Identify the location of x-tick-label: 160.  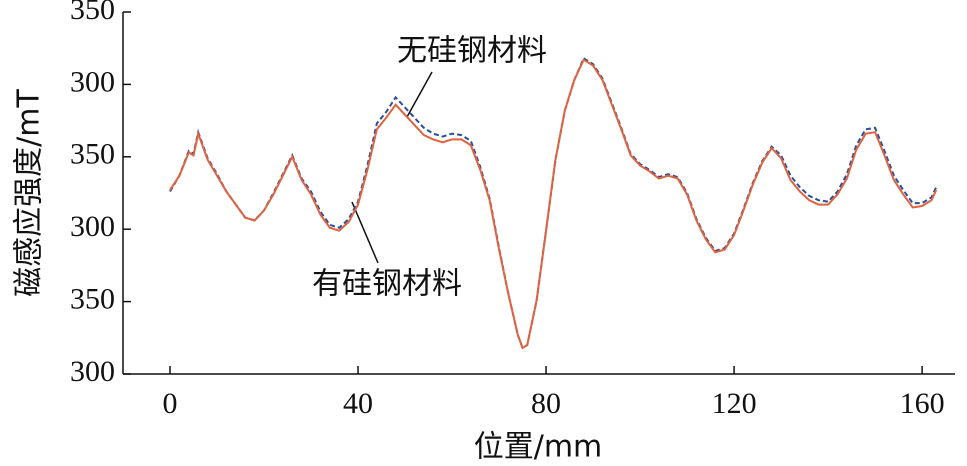
(922, 403).